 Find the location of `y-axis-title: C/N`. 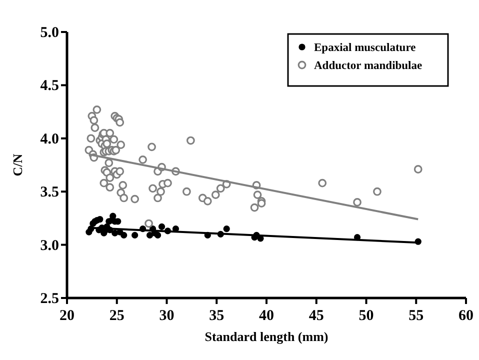

y-axis-title: C/N is located at coordinates (17, 164).